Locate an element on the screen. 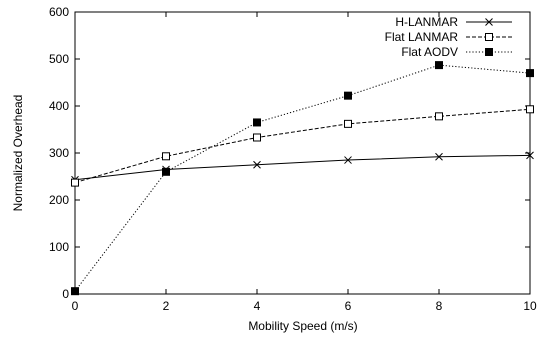 Image resolution: width=547 pixels, height=337 pixels. legend-label: Flat LANMAR is located at coordinates (422, 37).